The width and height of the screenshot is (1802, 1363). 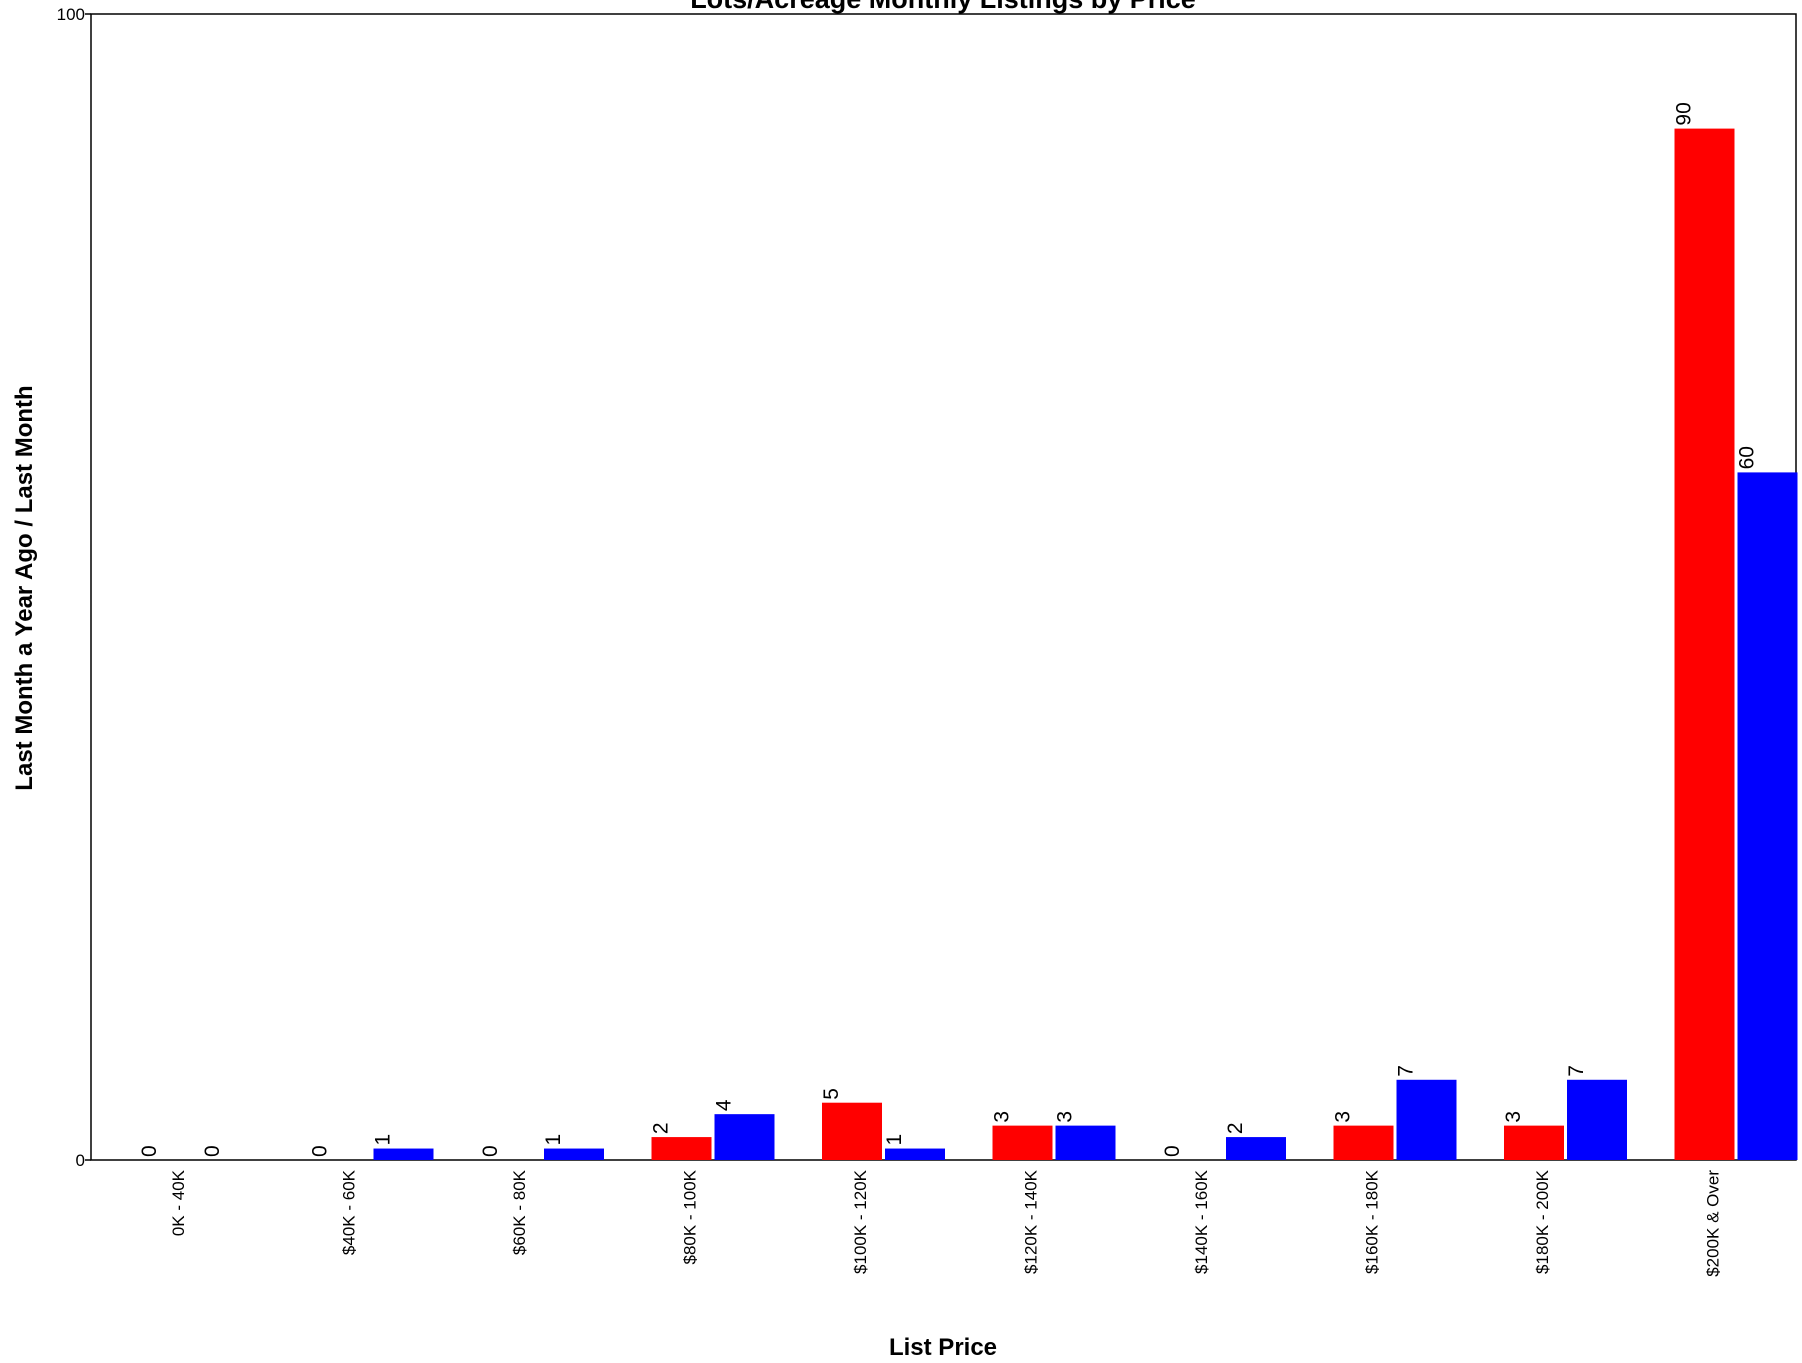 What do you see at coordinates (1542, 1221) in the screenshot?
I see `x-tick-label: $180K - 200K` at bounding box center [1542, 1221].